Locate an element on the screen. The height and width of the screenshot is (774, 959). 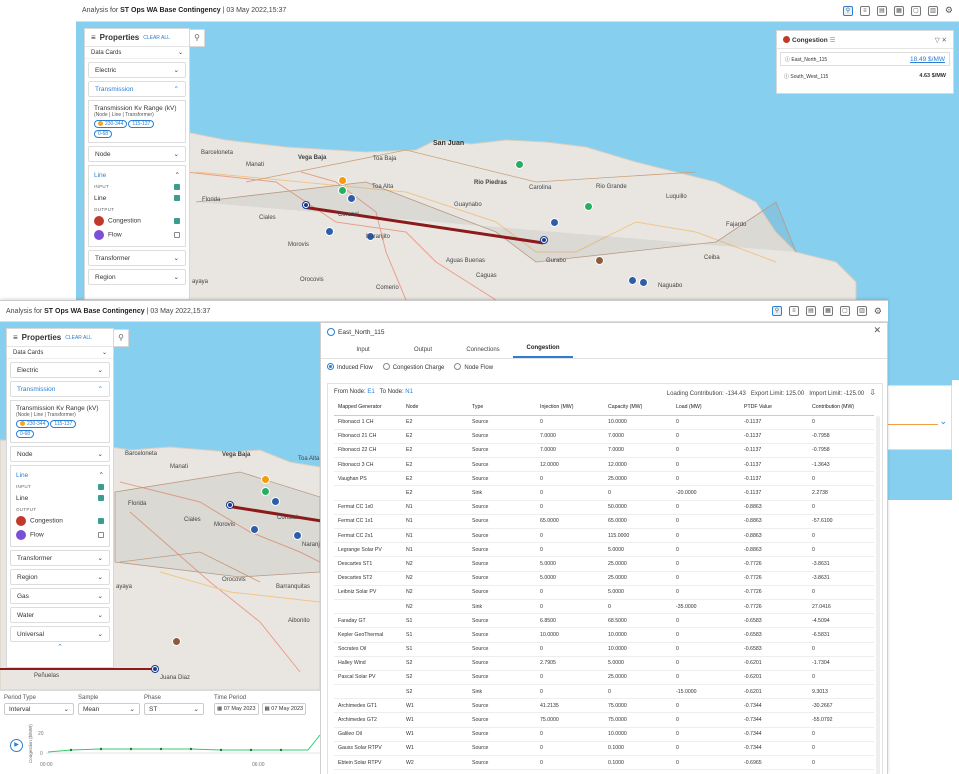
transmission-section: Transmission ⌃ is located at coordinates (60, 389).